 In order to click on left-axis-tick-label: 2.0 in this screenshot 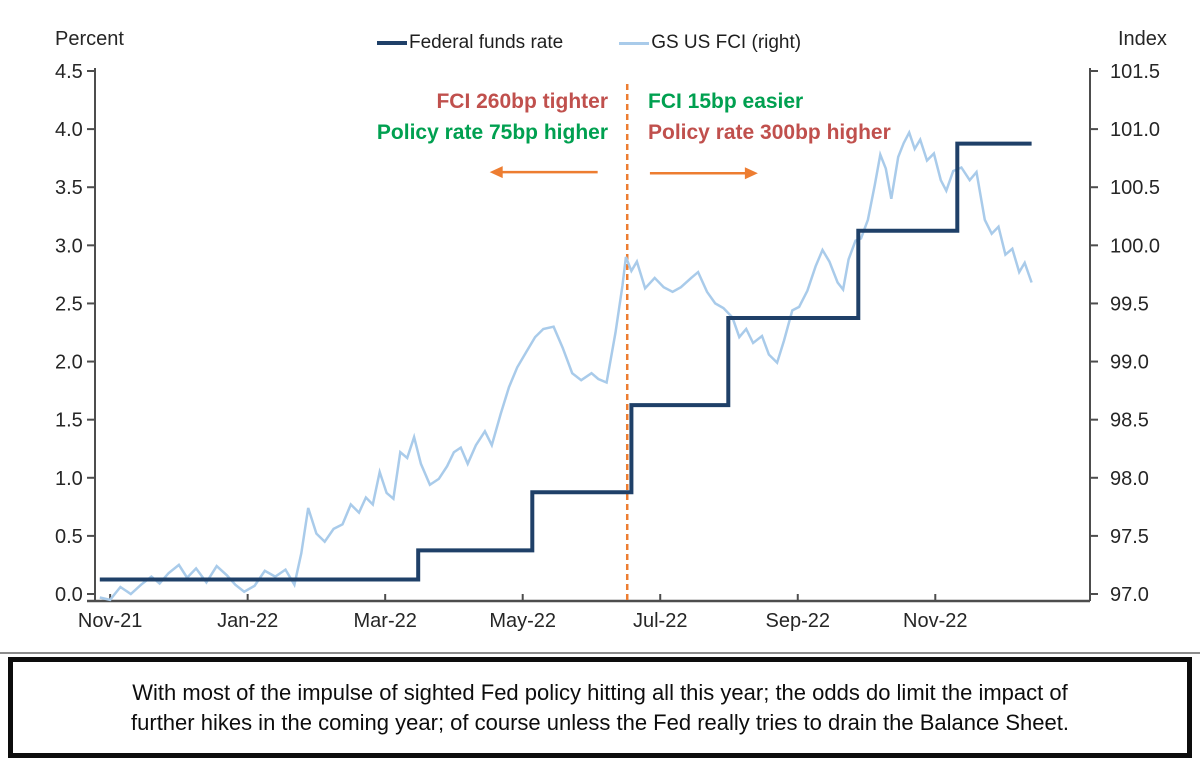, I will do `click(69, 363)`.